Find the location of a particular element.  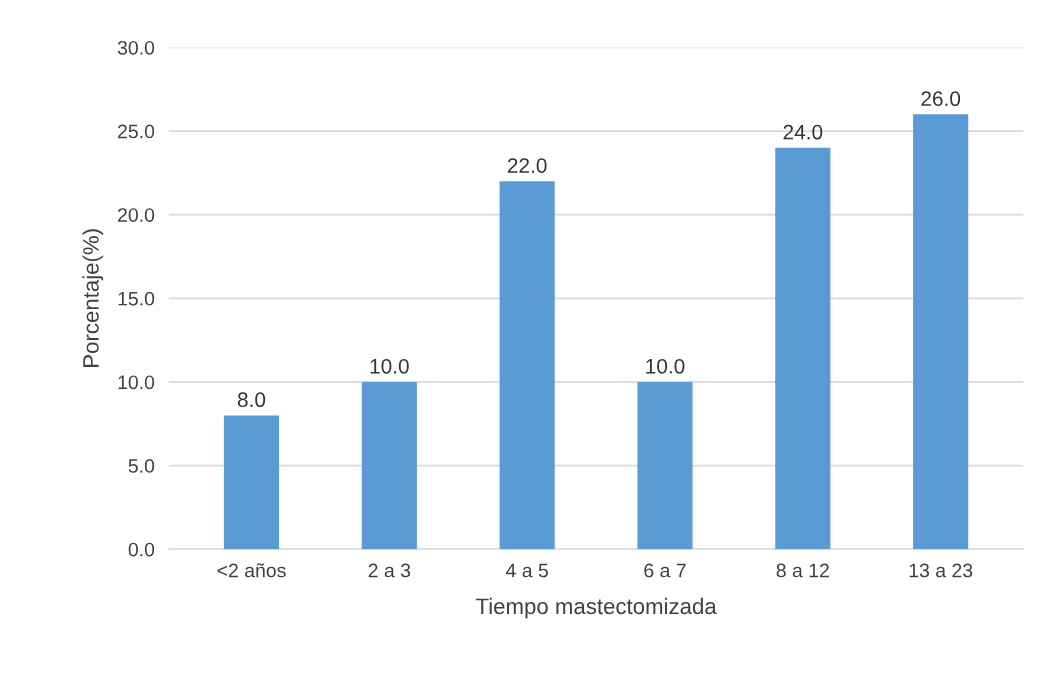

x-tick-label: <2 años is located at coordinates (251, 570).